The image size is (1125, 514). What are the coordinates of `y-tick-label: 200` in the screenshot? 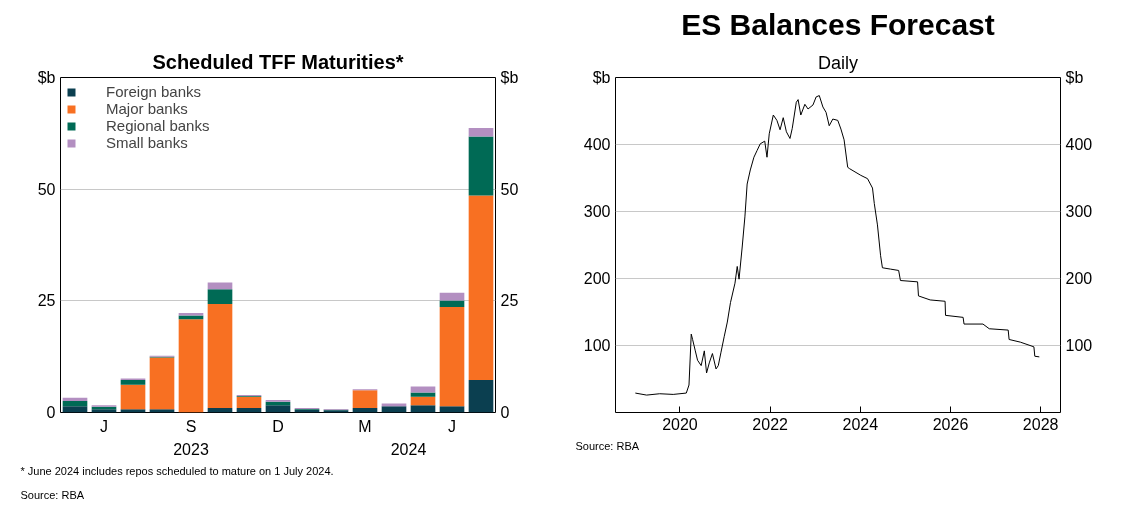 It's located at (597, 278).